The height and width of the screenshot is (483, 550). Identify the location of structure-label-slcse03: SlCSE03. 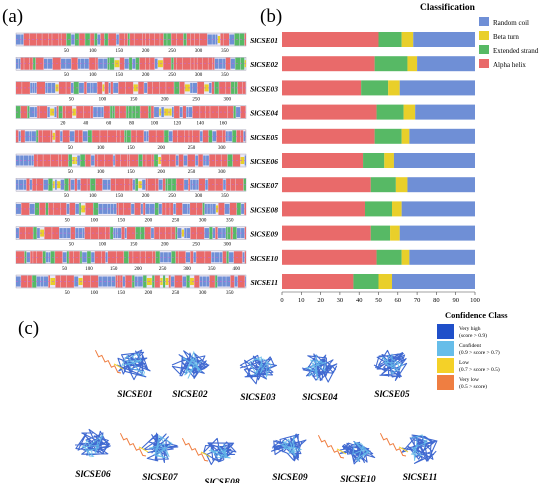
(258, 398).